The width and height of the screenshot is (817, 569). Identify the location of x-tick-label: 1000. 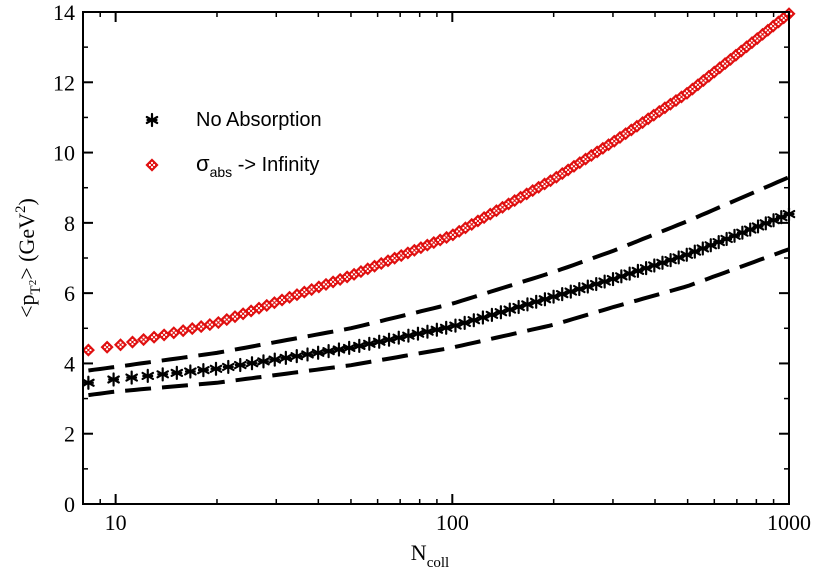
(789, 522).